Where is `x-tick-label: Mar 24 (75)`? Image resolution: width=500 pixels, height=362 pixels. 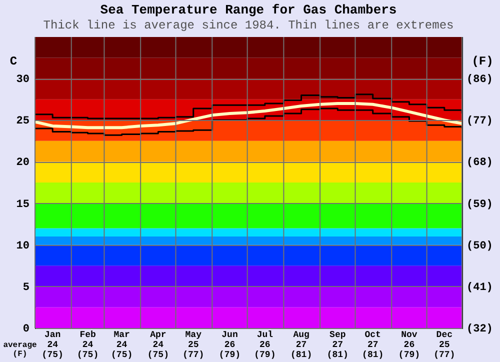
x-tick-label: Mar 24 (75) is located at coordinates (122, 345).